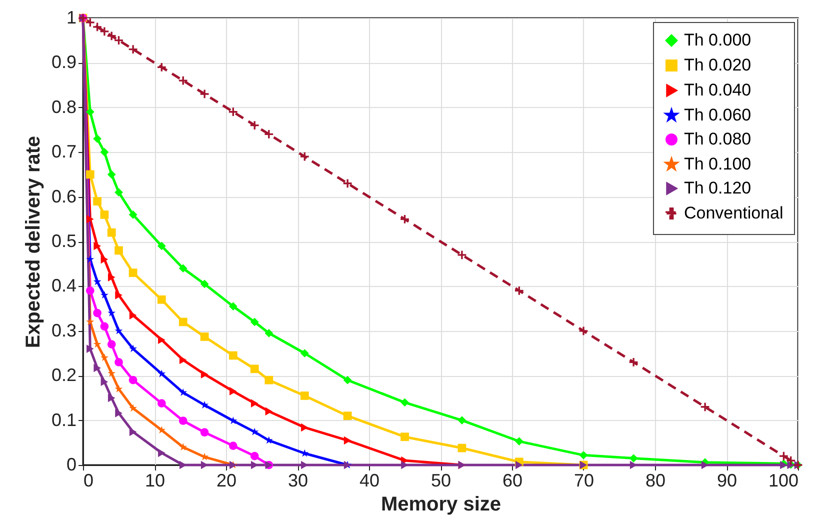 The width and height of the screenshot is (819, 531). I want to click on y-axis-title: Expected delivery rate, so click(33, 242).